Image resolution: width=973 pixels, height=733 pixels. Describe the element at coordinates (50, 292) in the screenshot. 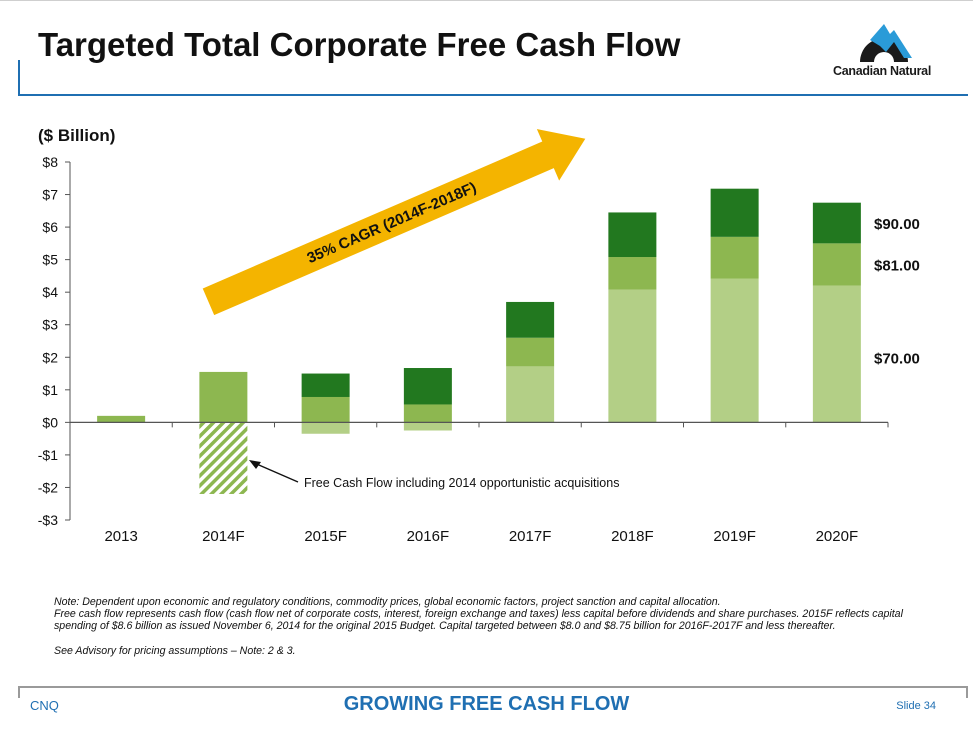

I see `y-tick-label: $4` at that location.